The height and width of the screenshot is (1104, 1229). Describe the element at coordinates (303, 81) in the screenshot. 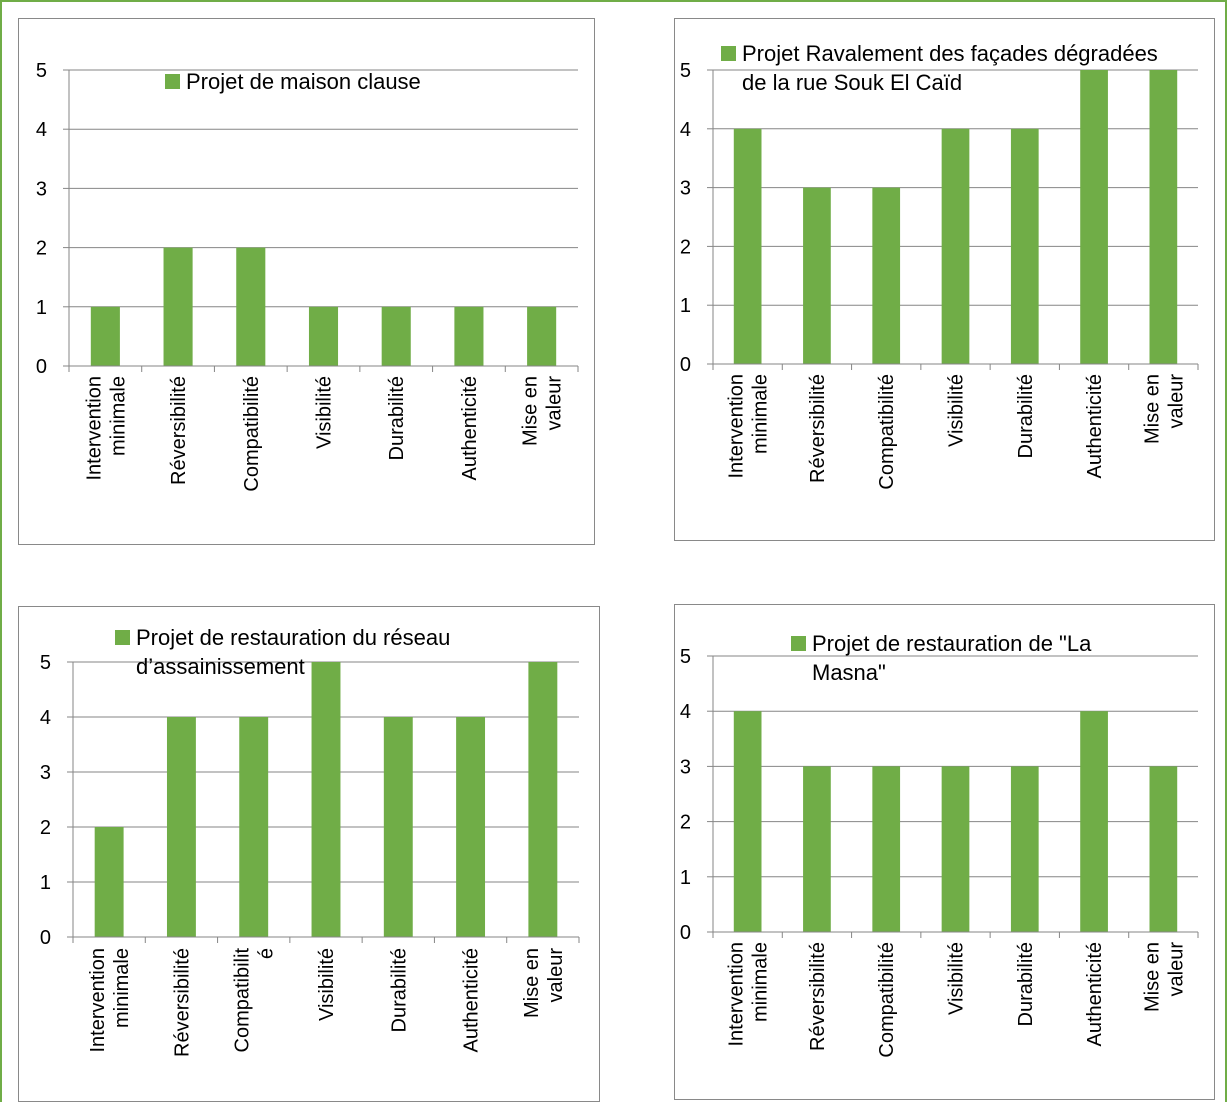

I see `legend-text: Projet de maison clause` at that location.